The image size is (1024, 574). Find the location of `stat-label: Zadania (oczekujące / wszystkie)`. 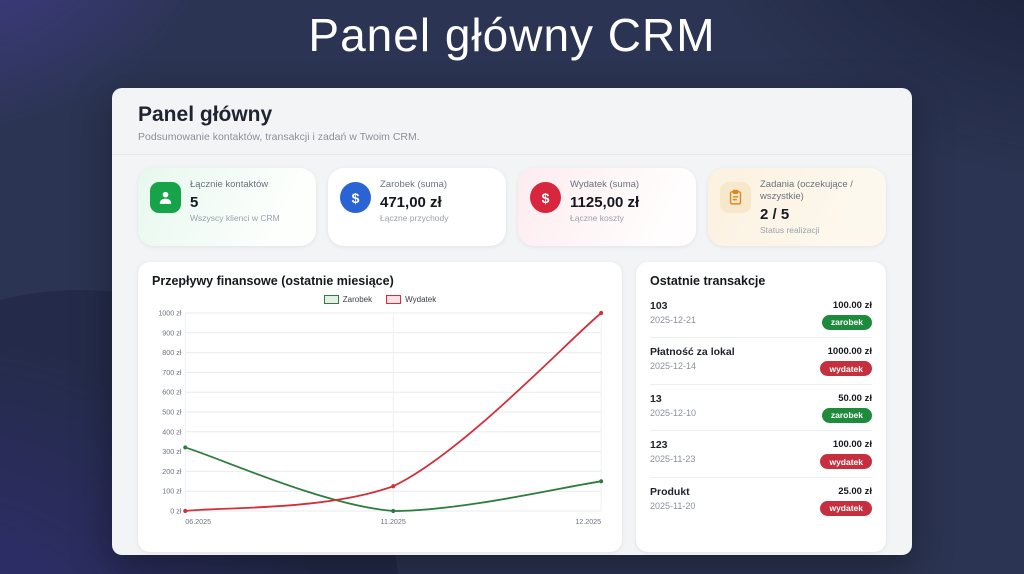

stat-label: Zadania (oczekujące / wszystkie) is located at coordinates (806, 190).